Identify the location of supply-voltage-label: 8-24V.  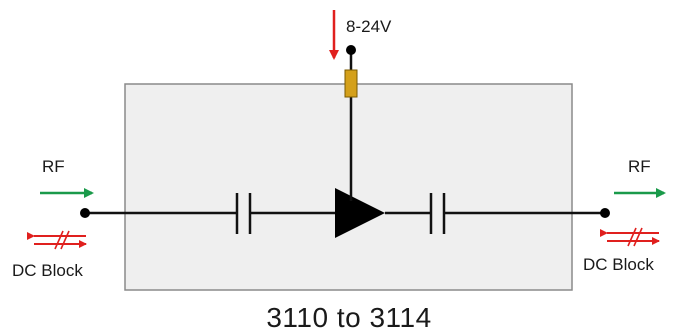
(369, 26).